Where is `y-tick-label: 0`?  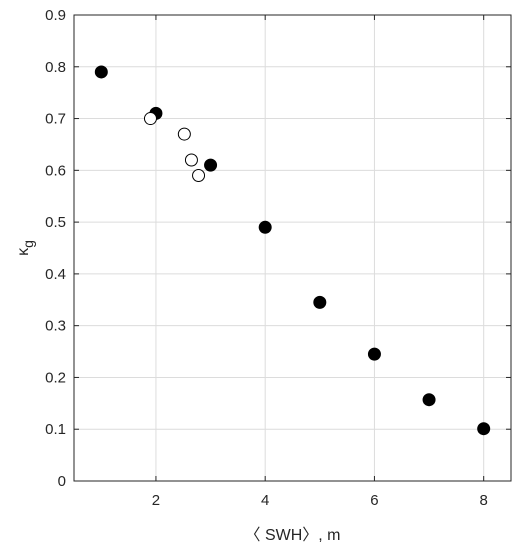
y-tick-label: 0 is located at coordinates (62, 481).